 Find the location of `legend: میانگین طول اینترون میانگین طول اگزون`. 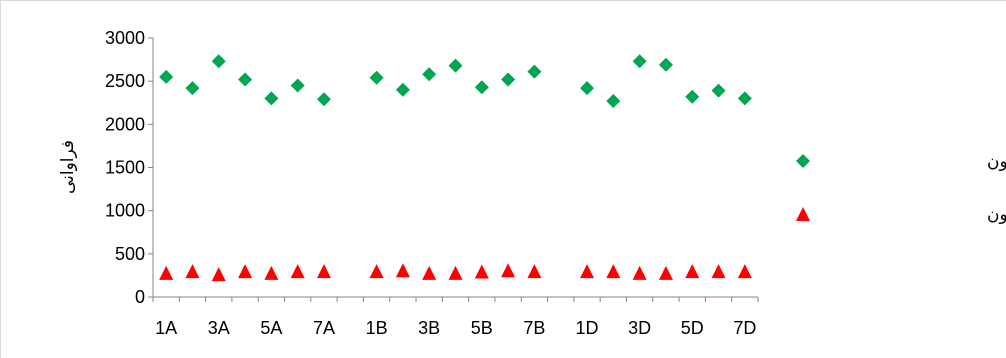

legend: میانگین طول اینترون میانگین طول اگزون is located at coordinates (901, 188).